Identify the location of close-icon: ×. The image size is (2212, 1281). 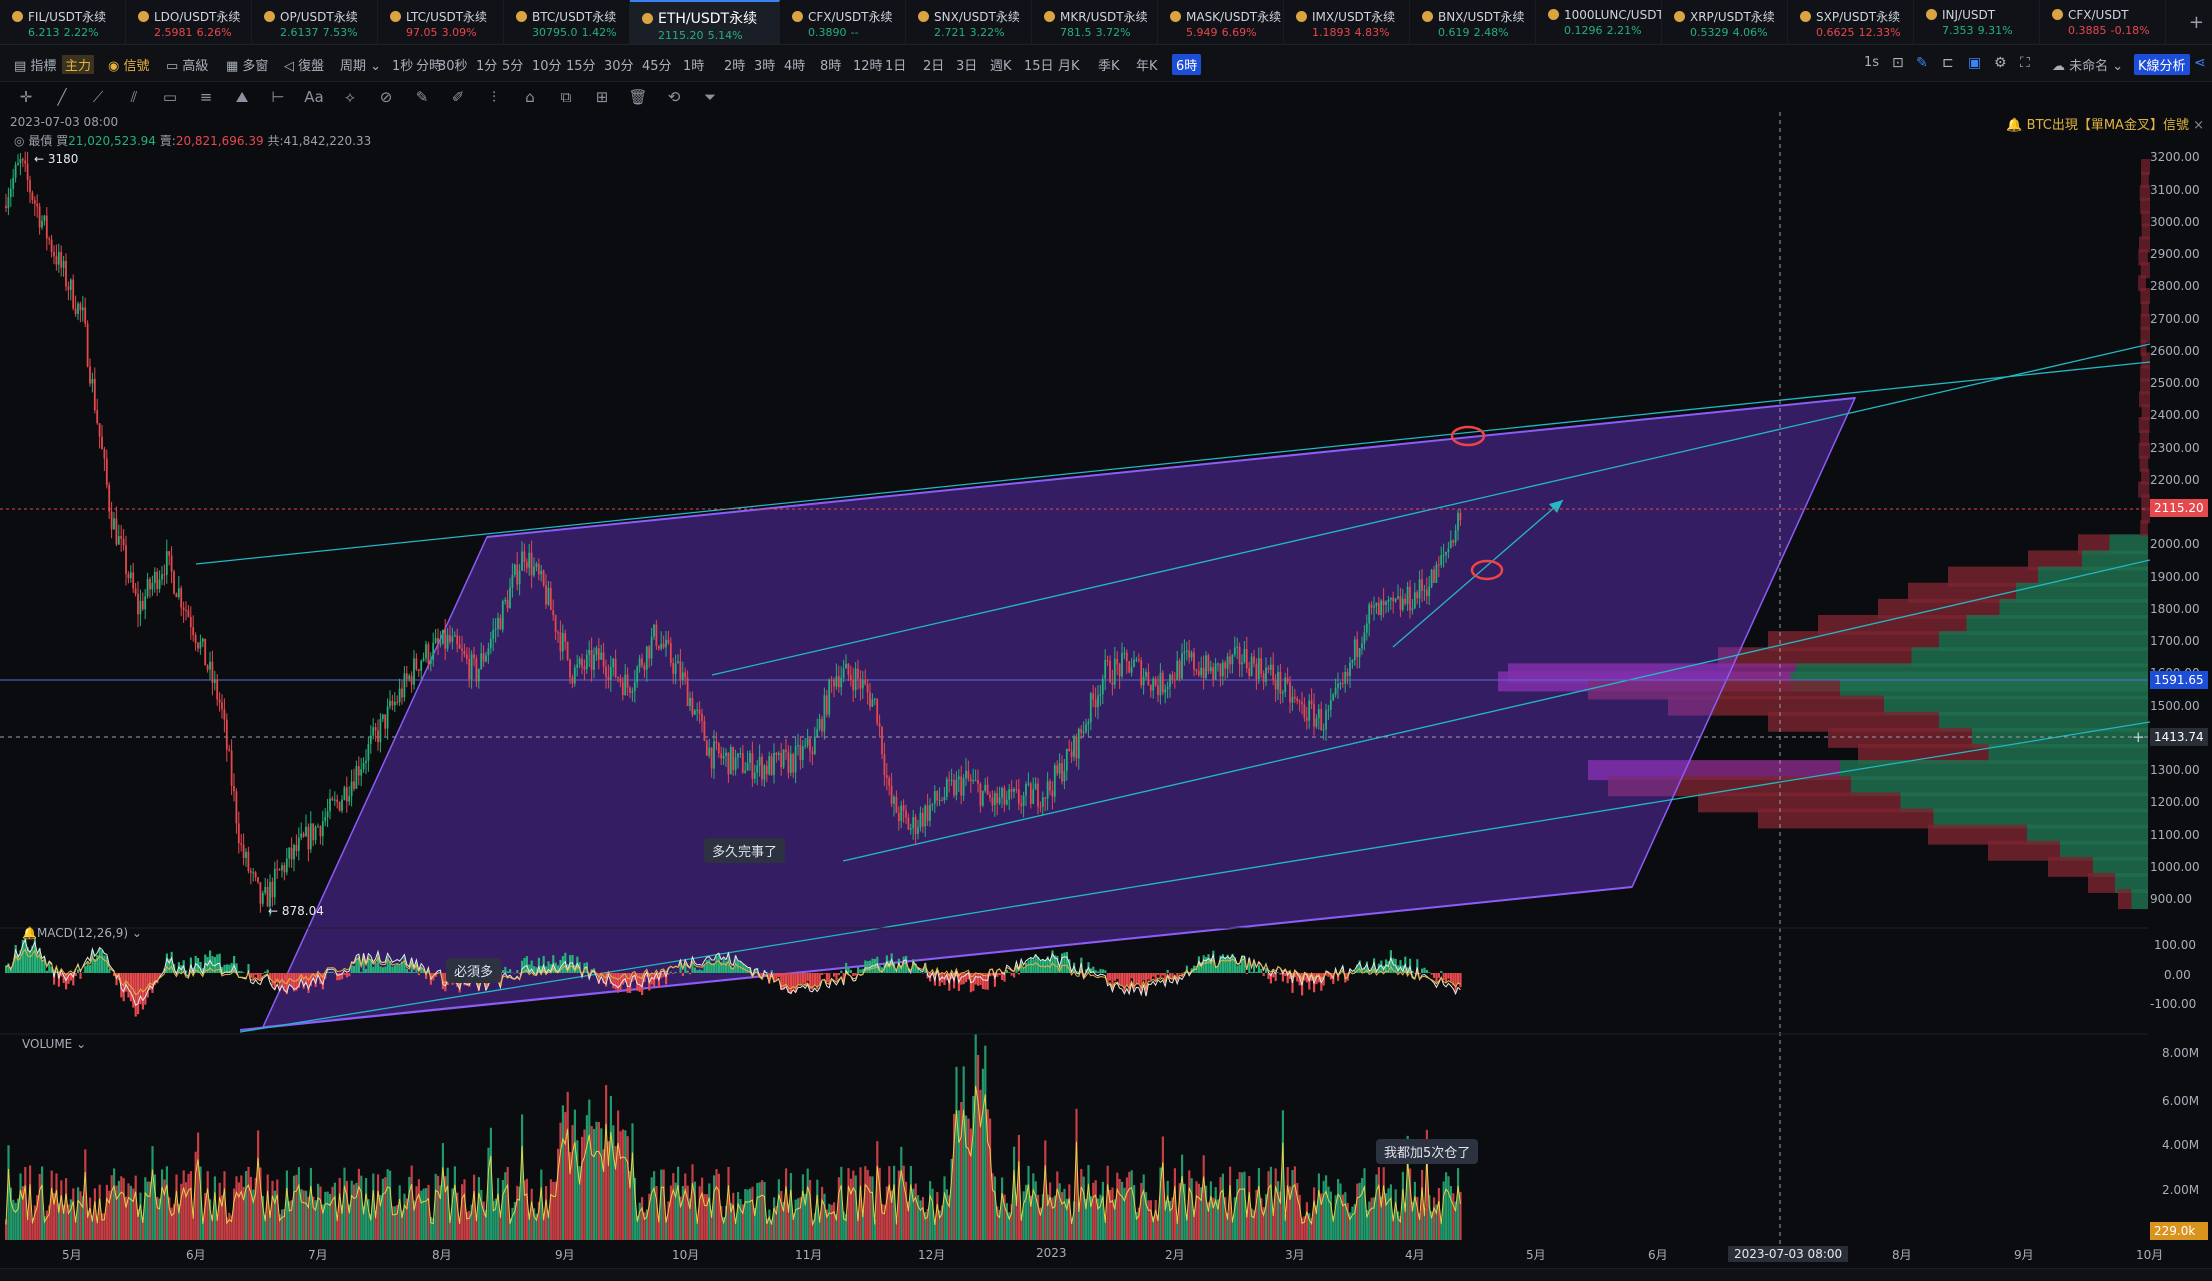
(2198, 125).